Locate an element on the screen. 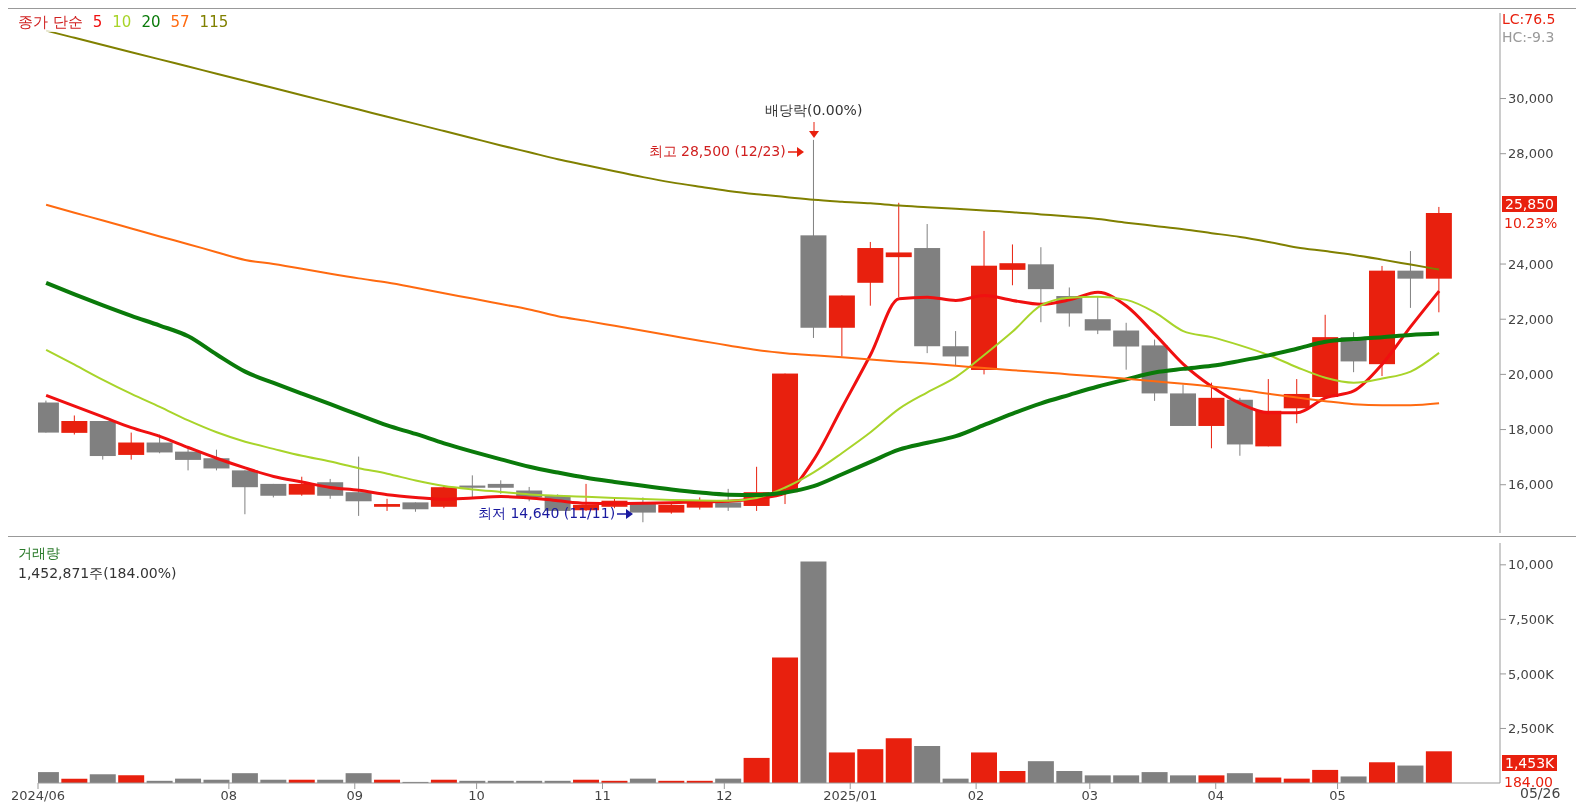  x-tick-label: 03 is located at coordinates (1090, 796).